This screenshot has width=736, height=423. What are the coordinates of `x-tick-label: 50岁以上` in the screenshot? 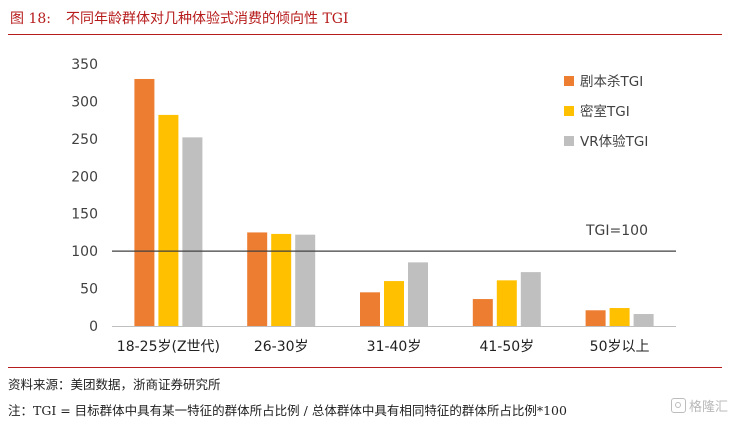 It's located at (620, 347).